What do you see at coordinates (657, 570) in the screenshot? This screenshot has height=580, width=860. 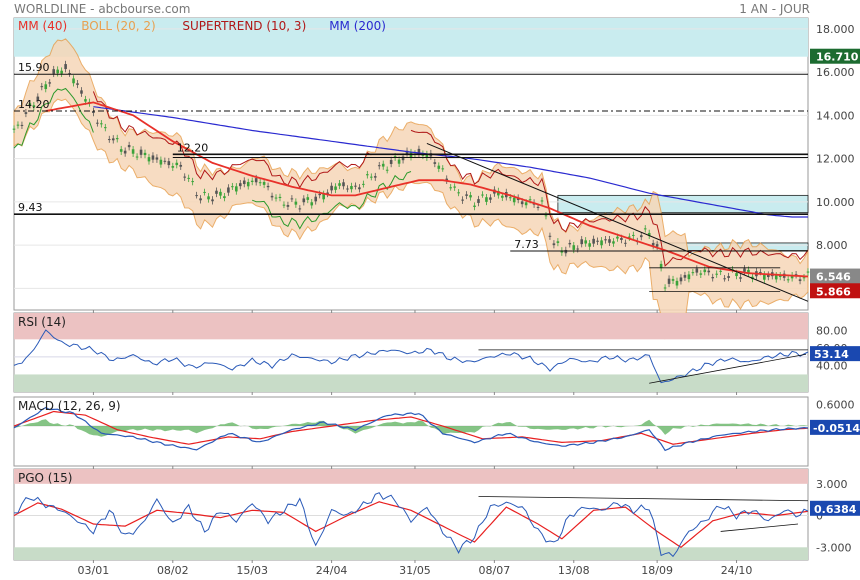 I see `x-tick-label: 18/09` at bounding box center [657, 570].